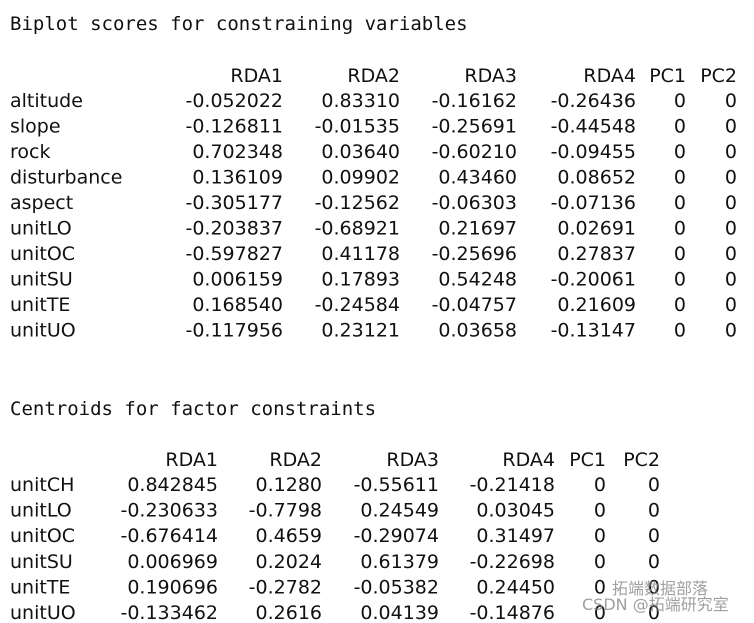 The width and height of the screenshot is (754, 623). What do you see at coordinates (593, 152) in the screenshot?
I see `table-cell: -0.09455` at bounding box center [593, 152].